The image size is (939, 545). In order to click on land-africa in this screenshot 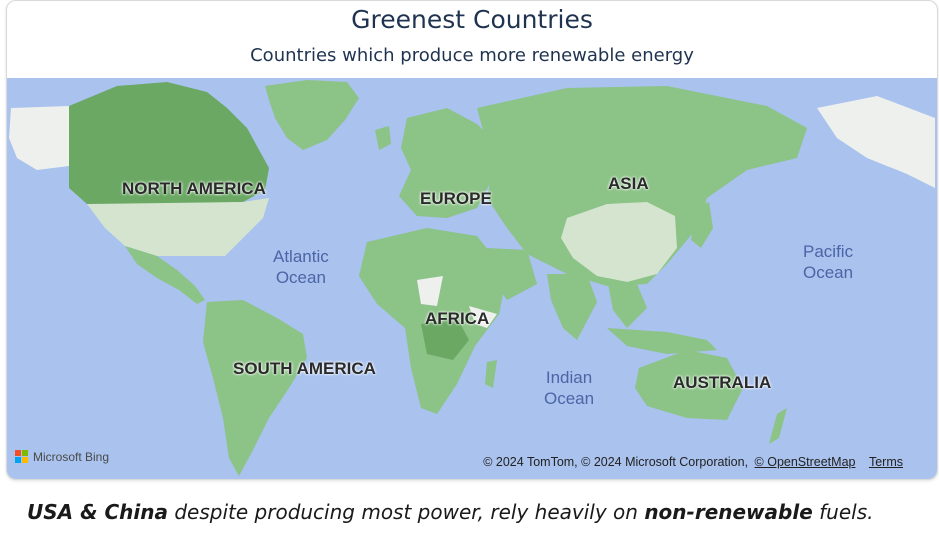, I will do `click(433, 321)`.